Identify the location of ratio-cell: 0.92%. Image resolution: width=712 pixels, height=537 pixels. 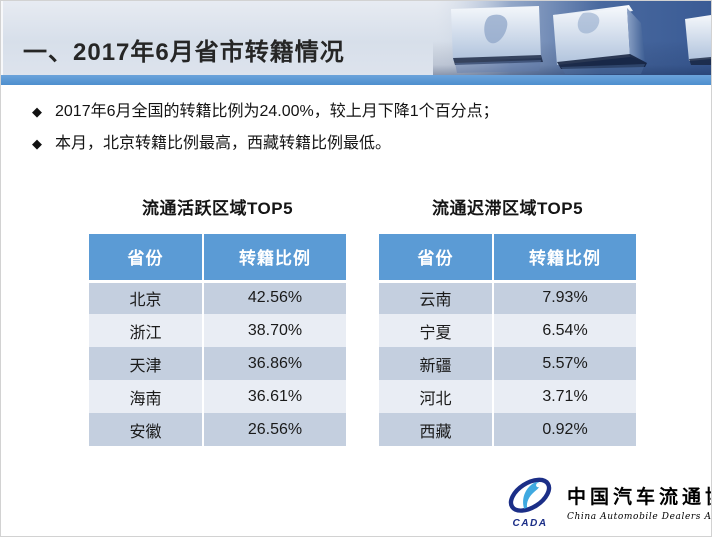
(564, 429).